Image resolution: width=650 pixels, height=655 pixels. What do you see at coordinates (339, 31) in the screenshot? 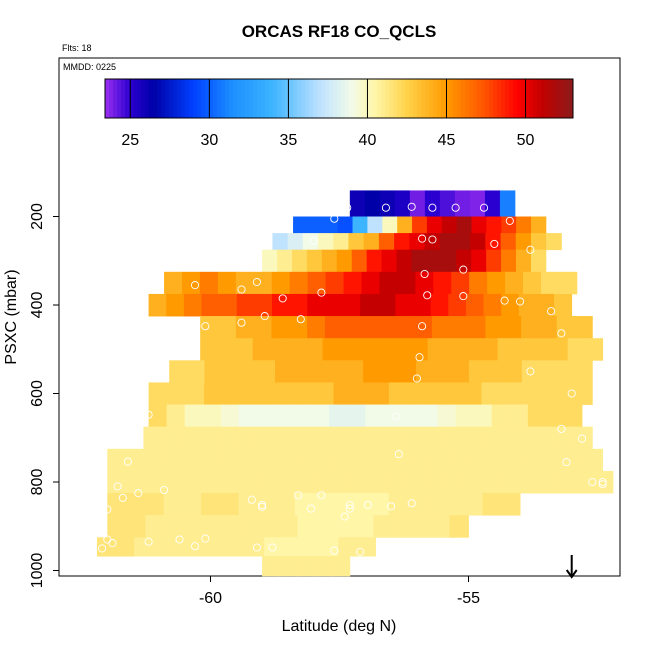
I see `chart-title: ORCAS RF18 CO_QCLS` at bounding box center [339, 31].